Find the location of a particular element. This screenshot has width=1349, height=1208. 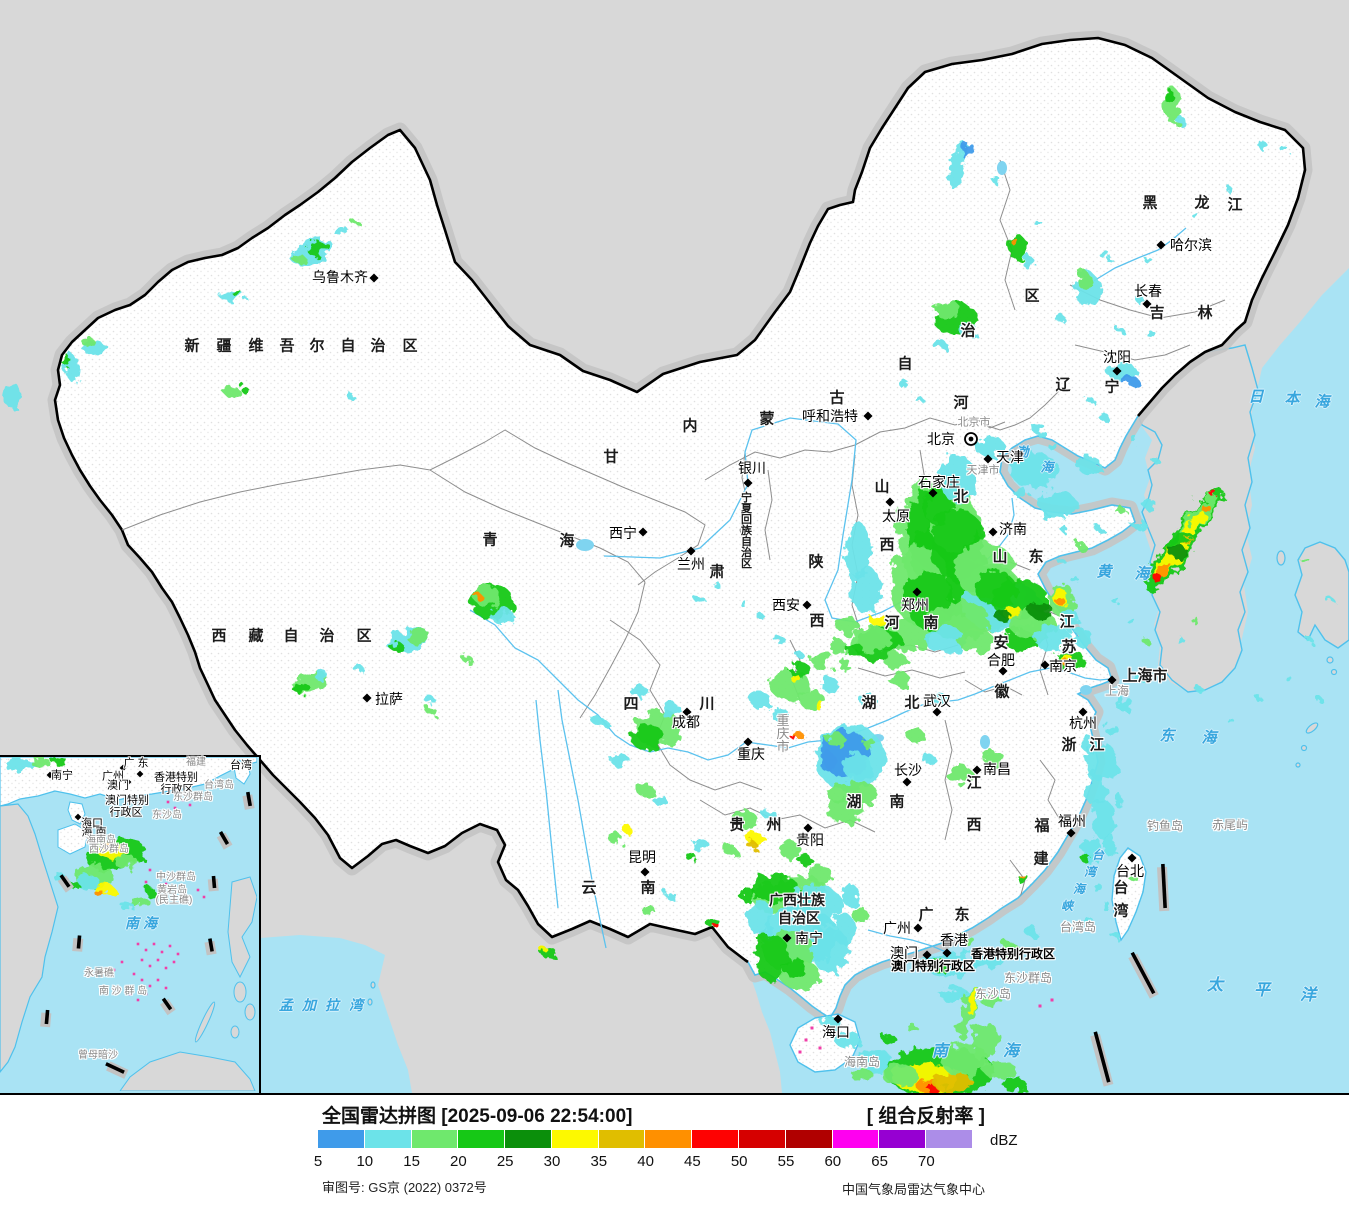

colorbar-tick: 25 is located at coordinates (505, 1161).